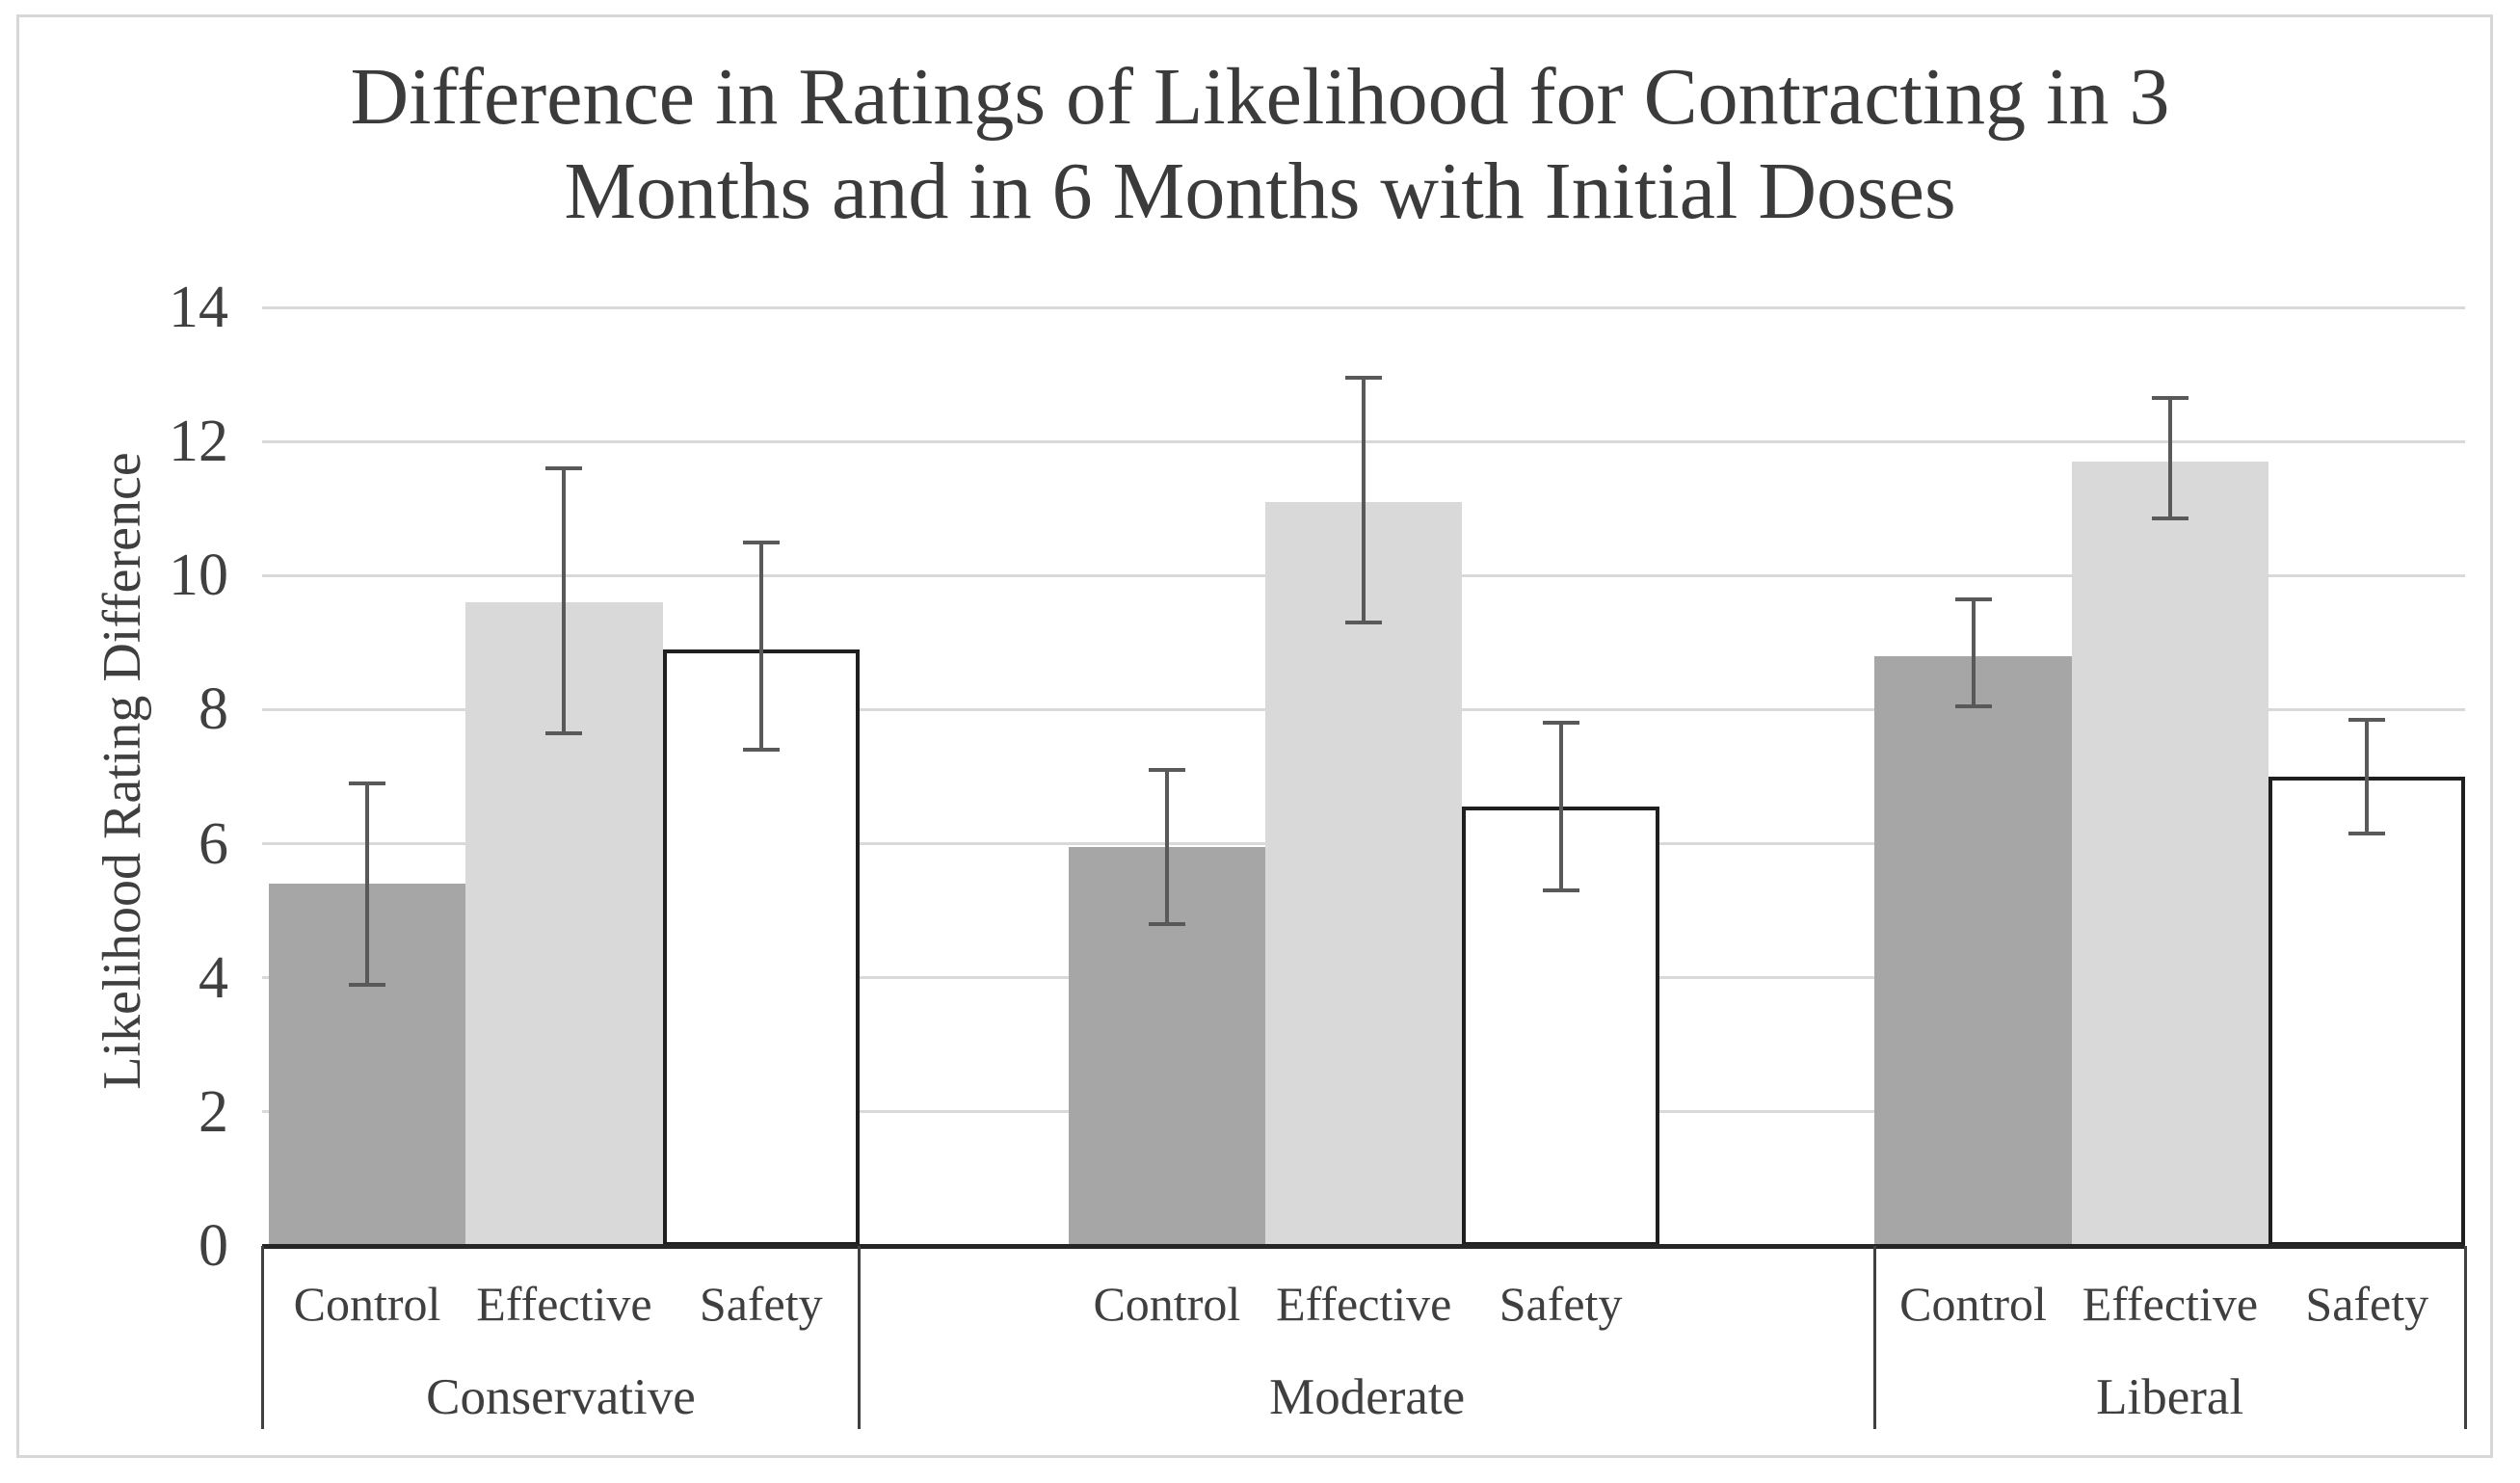 The image size is (2520, 1483). Describe the element at coordinates (2170, 397) in the screenshot. I see `error-bar-cap-top-liberal-effective` at that location.